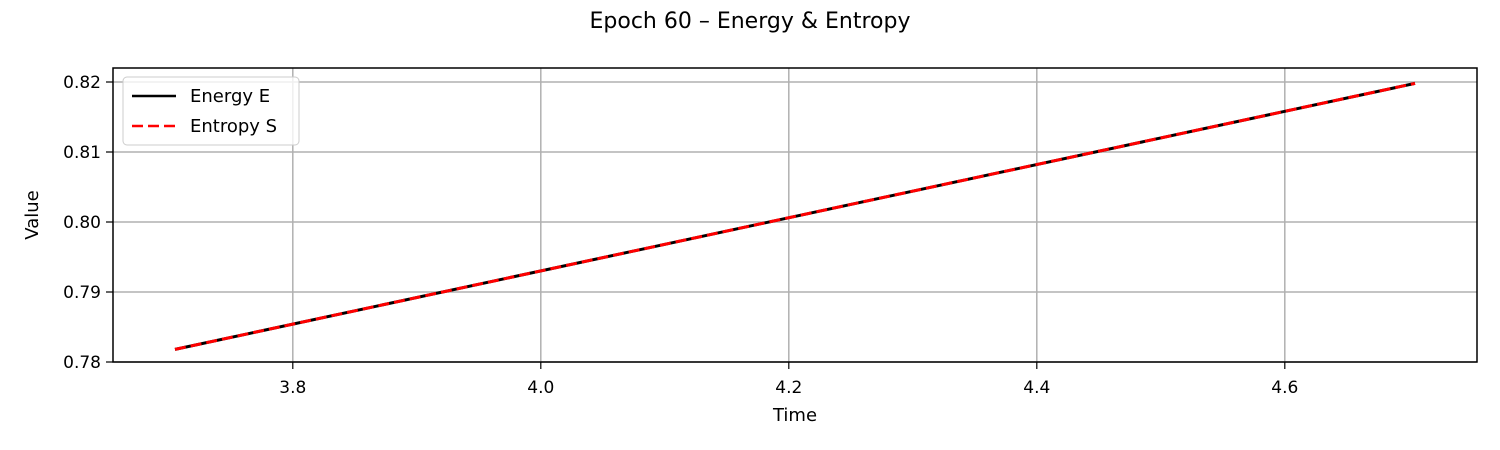 The image size is (1500, 450). I want to click on x-tick-label: 4.4, so click(1036, 388).